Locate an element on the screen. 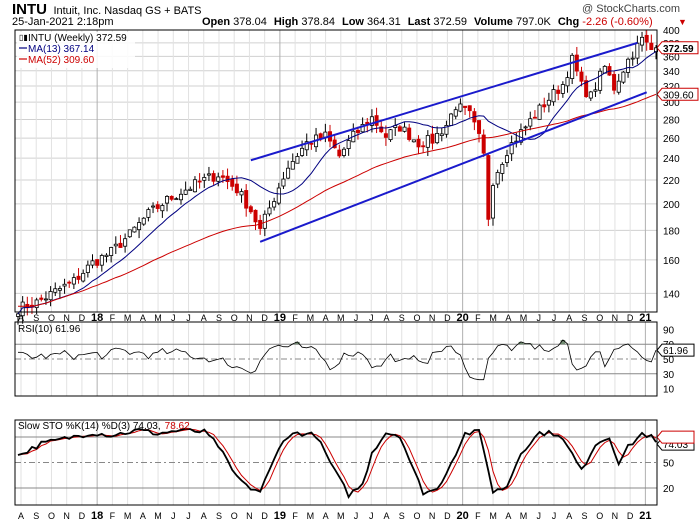 The width and height of the screenshot is (700, 530). sto-title: Slow STO %K(14) %D(3) 74.03, 78.62 is located at coordinates (104, 426).